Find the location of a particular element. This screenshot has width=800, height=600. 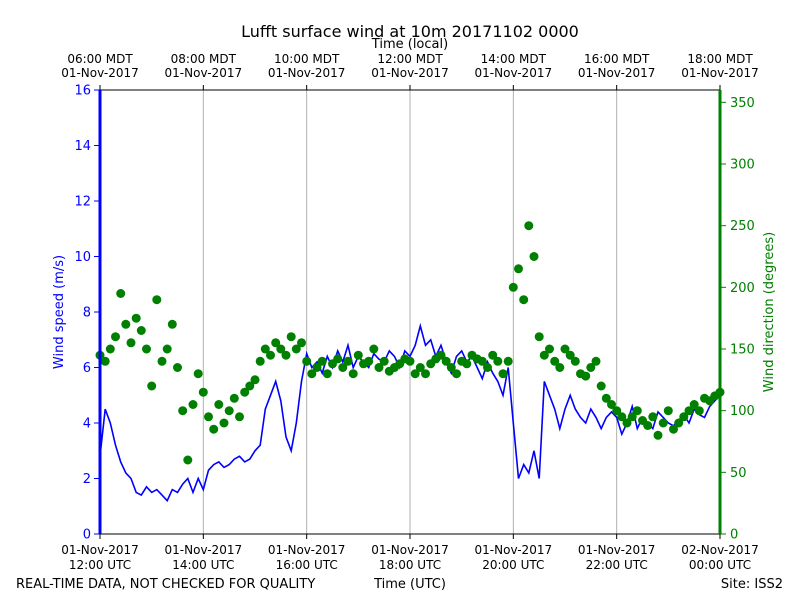

right-tick-label: 350 is located at coordinates (742, 103).